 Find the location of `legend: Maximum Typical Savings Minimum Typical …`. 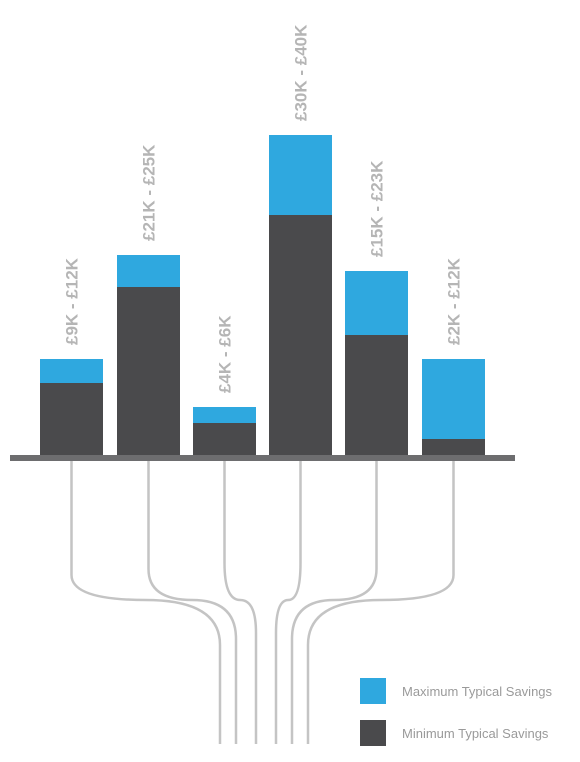

legend: Maximum Typical Savings Minimum Typical … is located at coordinates (456, 720).